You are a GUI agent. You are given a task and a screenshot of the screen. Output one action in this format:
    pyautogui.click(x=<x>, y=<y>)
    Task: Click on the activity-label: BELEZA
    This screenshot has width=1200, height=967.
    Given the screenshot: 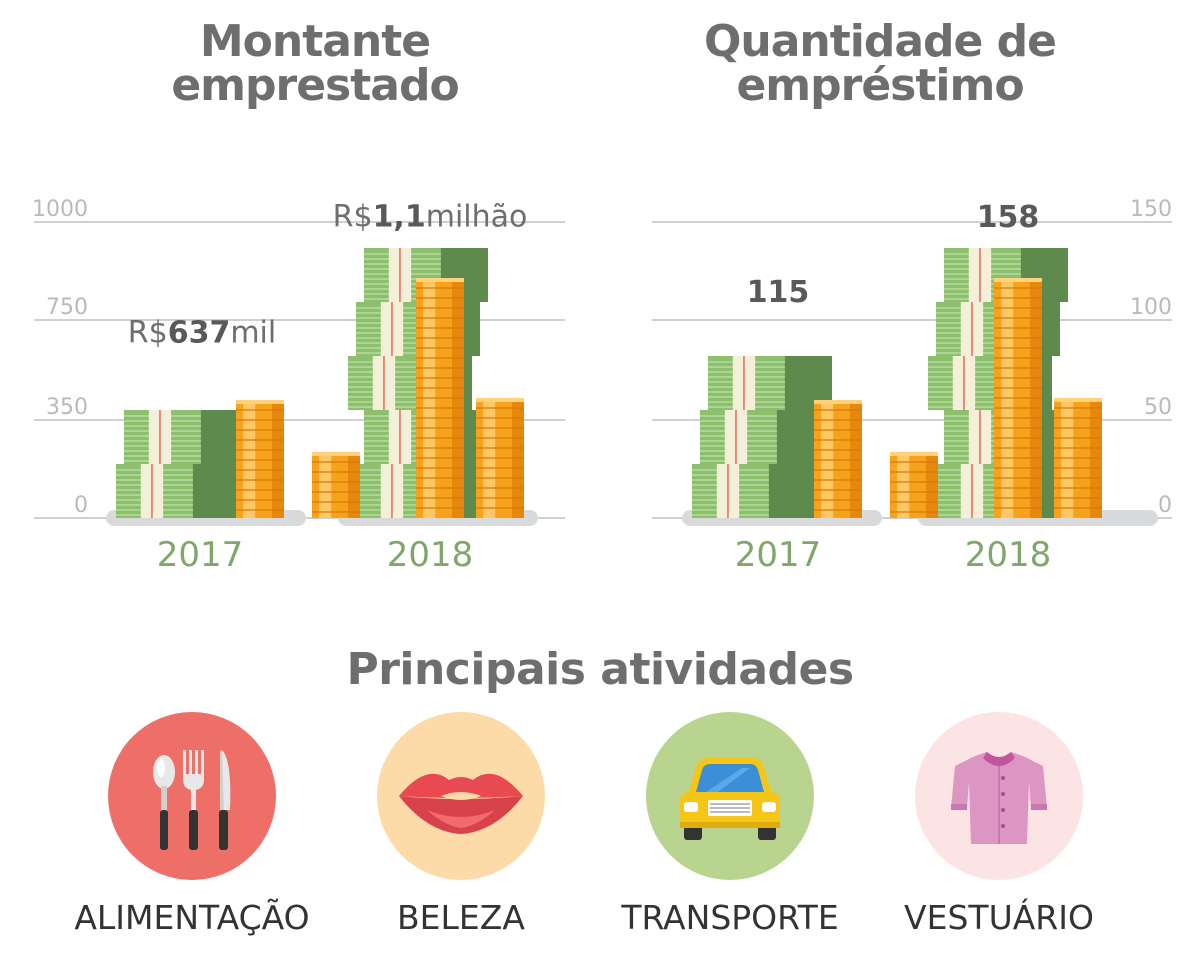 What is the action you would take?
    pyautogui.click(x=461, y=917)
    